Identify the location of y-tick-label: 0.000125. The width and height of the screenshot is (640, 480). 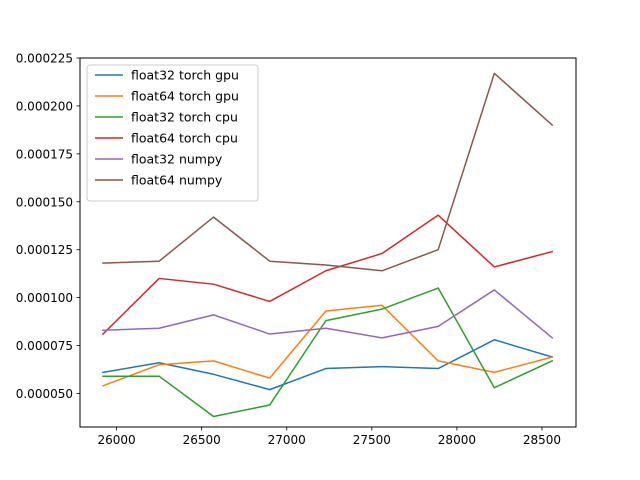
(44, 250).